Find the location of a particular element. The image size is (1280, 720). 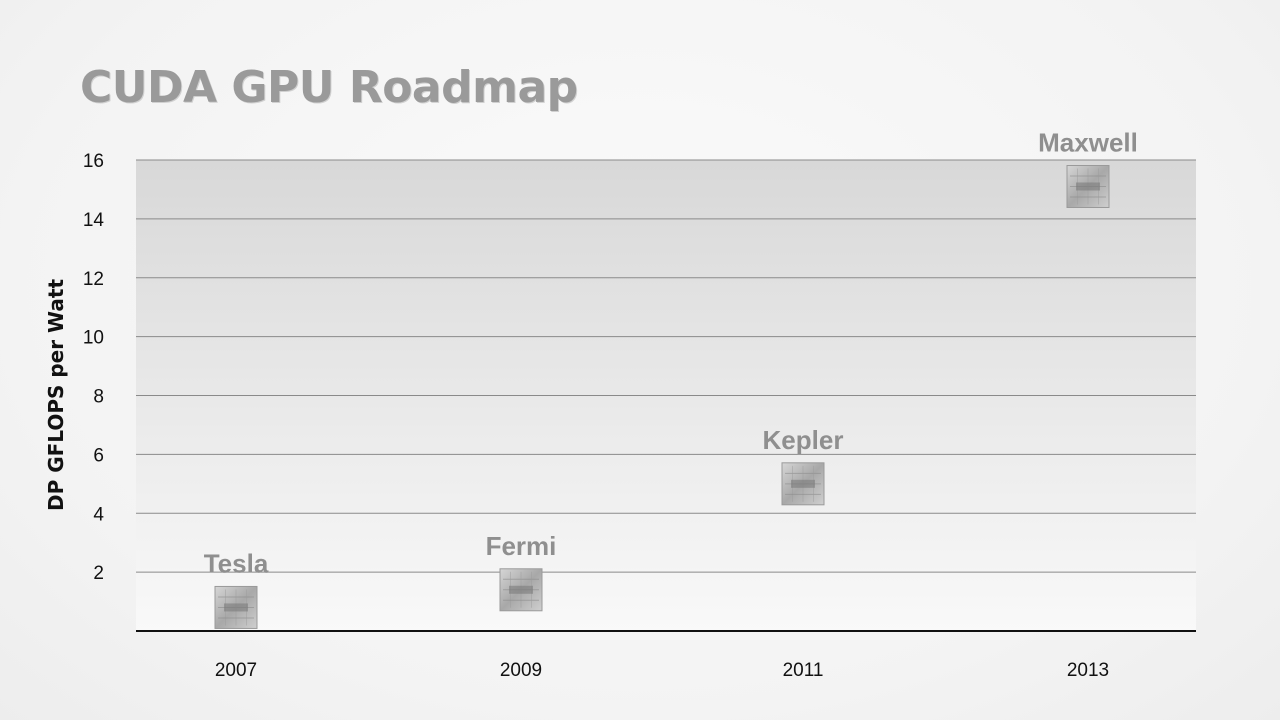

data-point-fermi: Fermi is located at coordinates (521, 571).